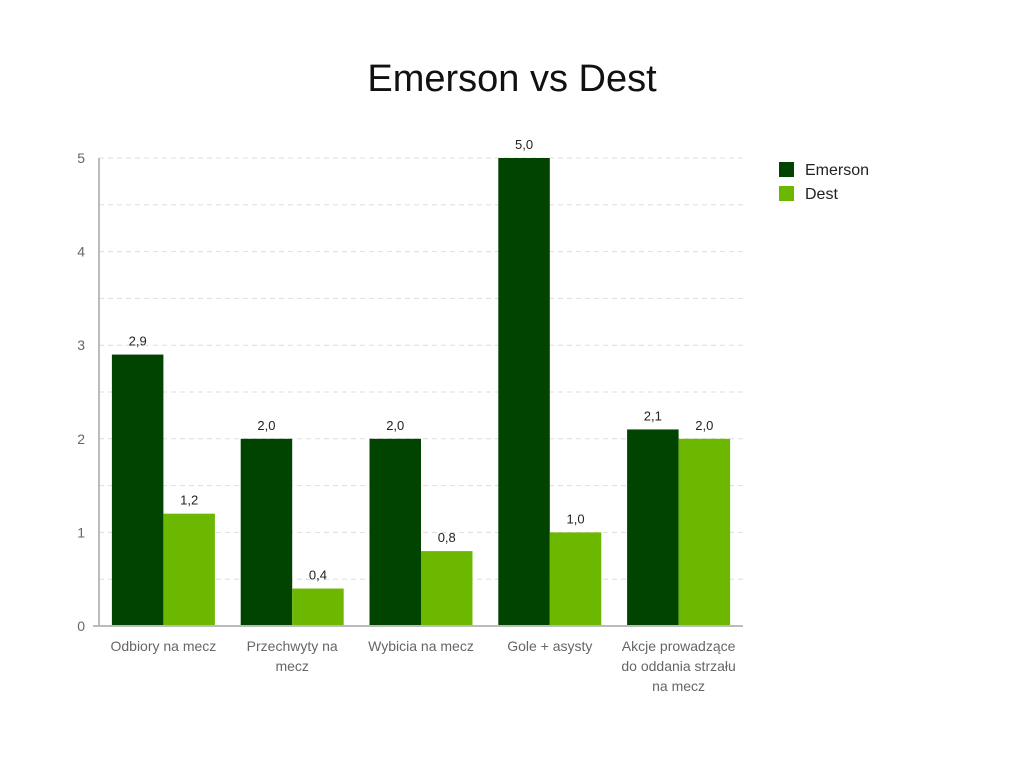 This screenshot has width=1024, height=768. What do you see at coordinates (549, 646) in the screenshot?
I see `category-label: Gole + asysty` at bounding box center [549, 646].